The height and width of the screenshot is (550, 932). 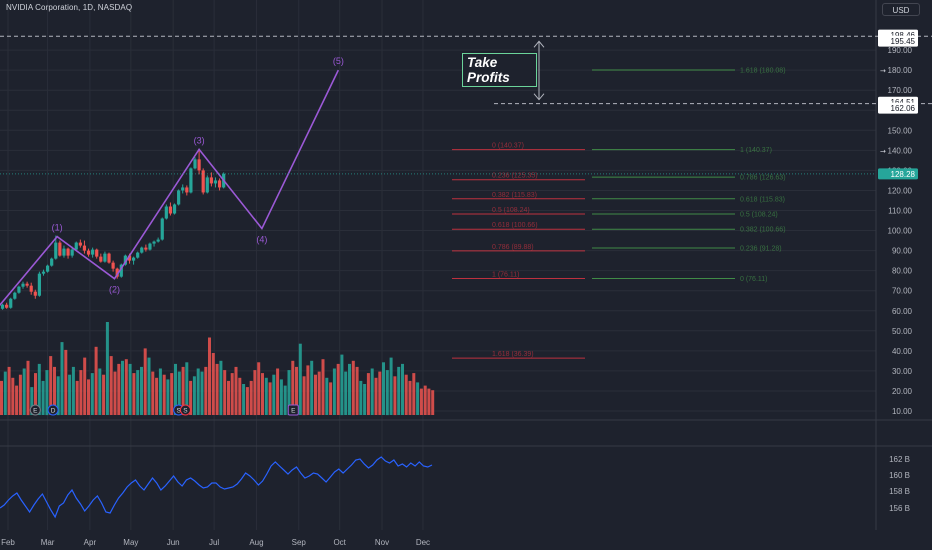 I want to click on price-tick-label: 100.00, so click(x=900, y=231).